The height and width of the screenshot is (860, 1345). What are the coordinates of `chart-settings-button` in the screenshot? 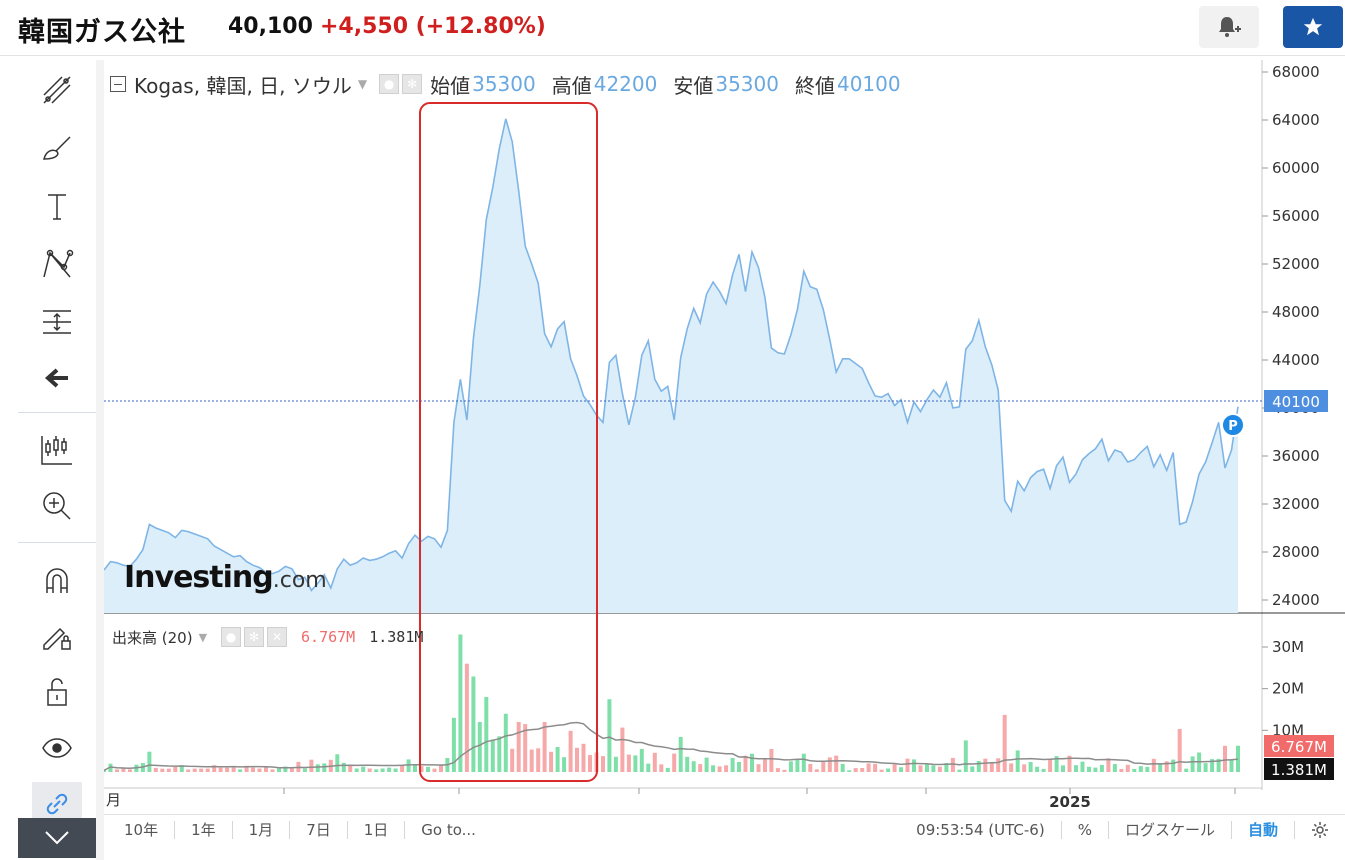 It's located at (1320, 830).